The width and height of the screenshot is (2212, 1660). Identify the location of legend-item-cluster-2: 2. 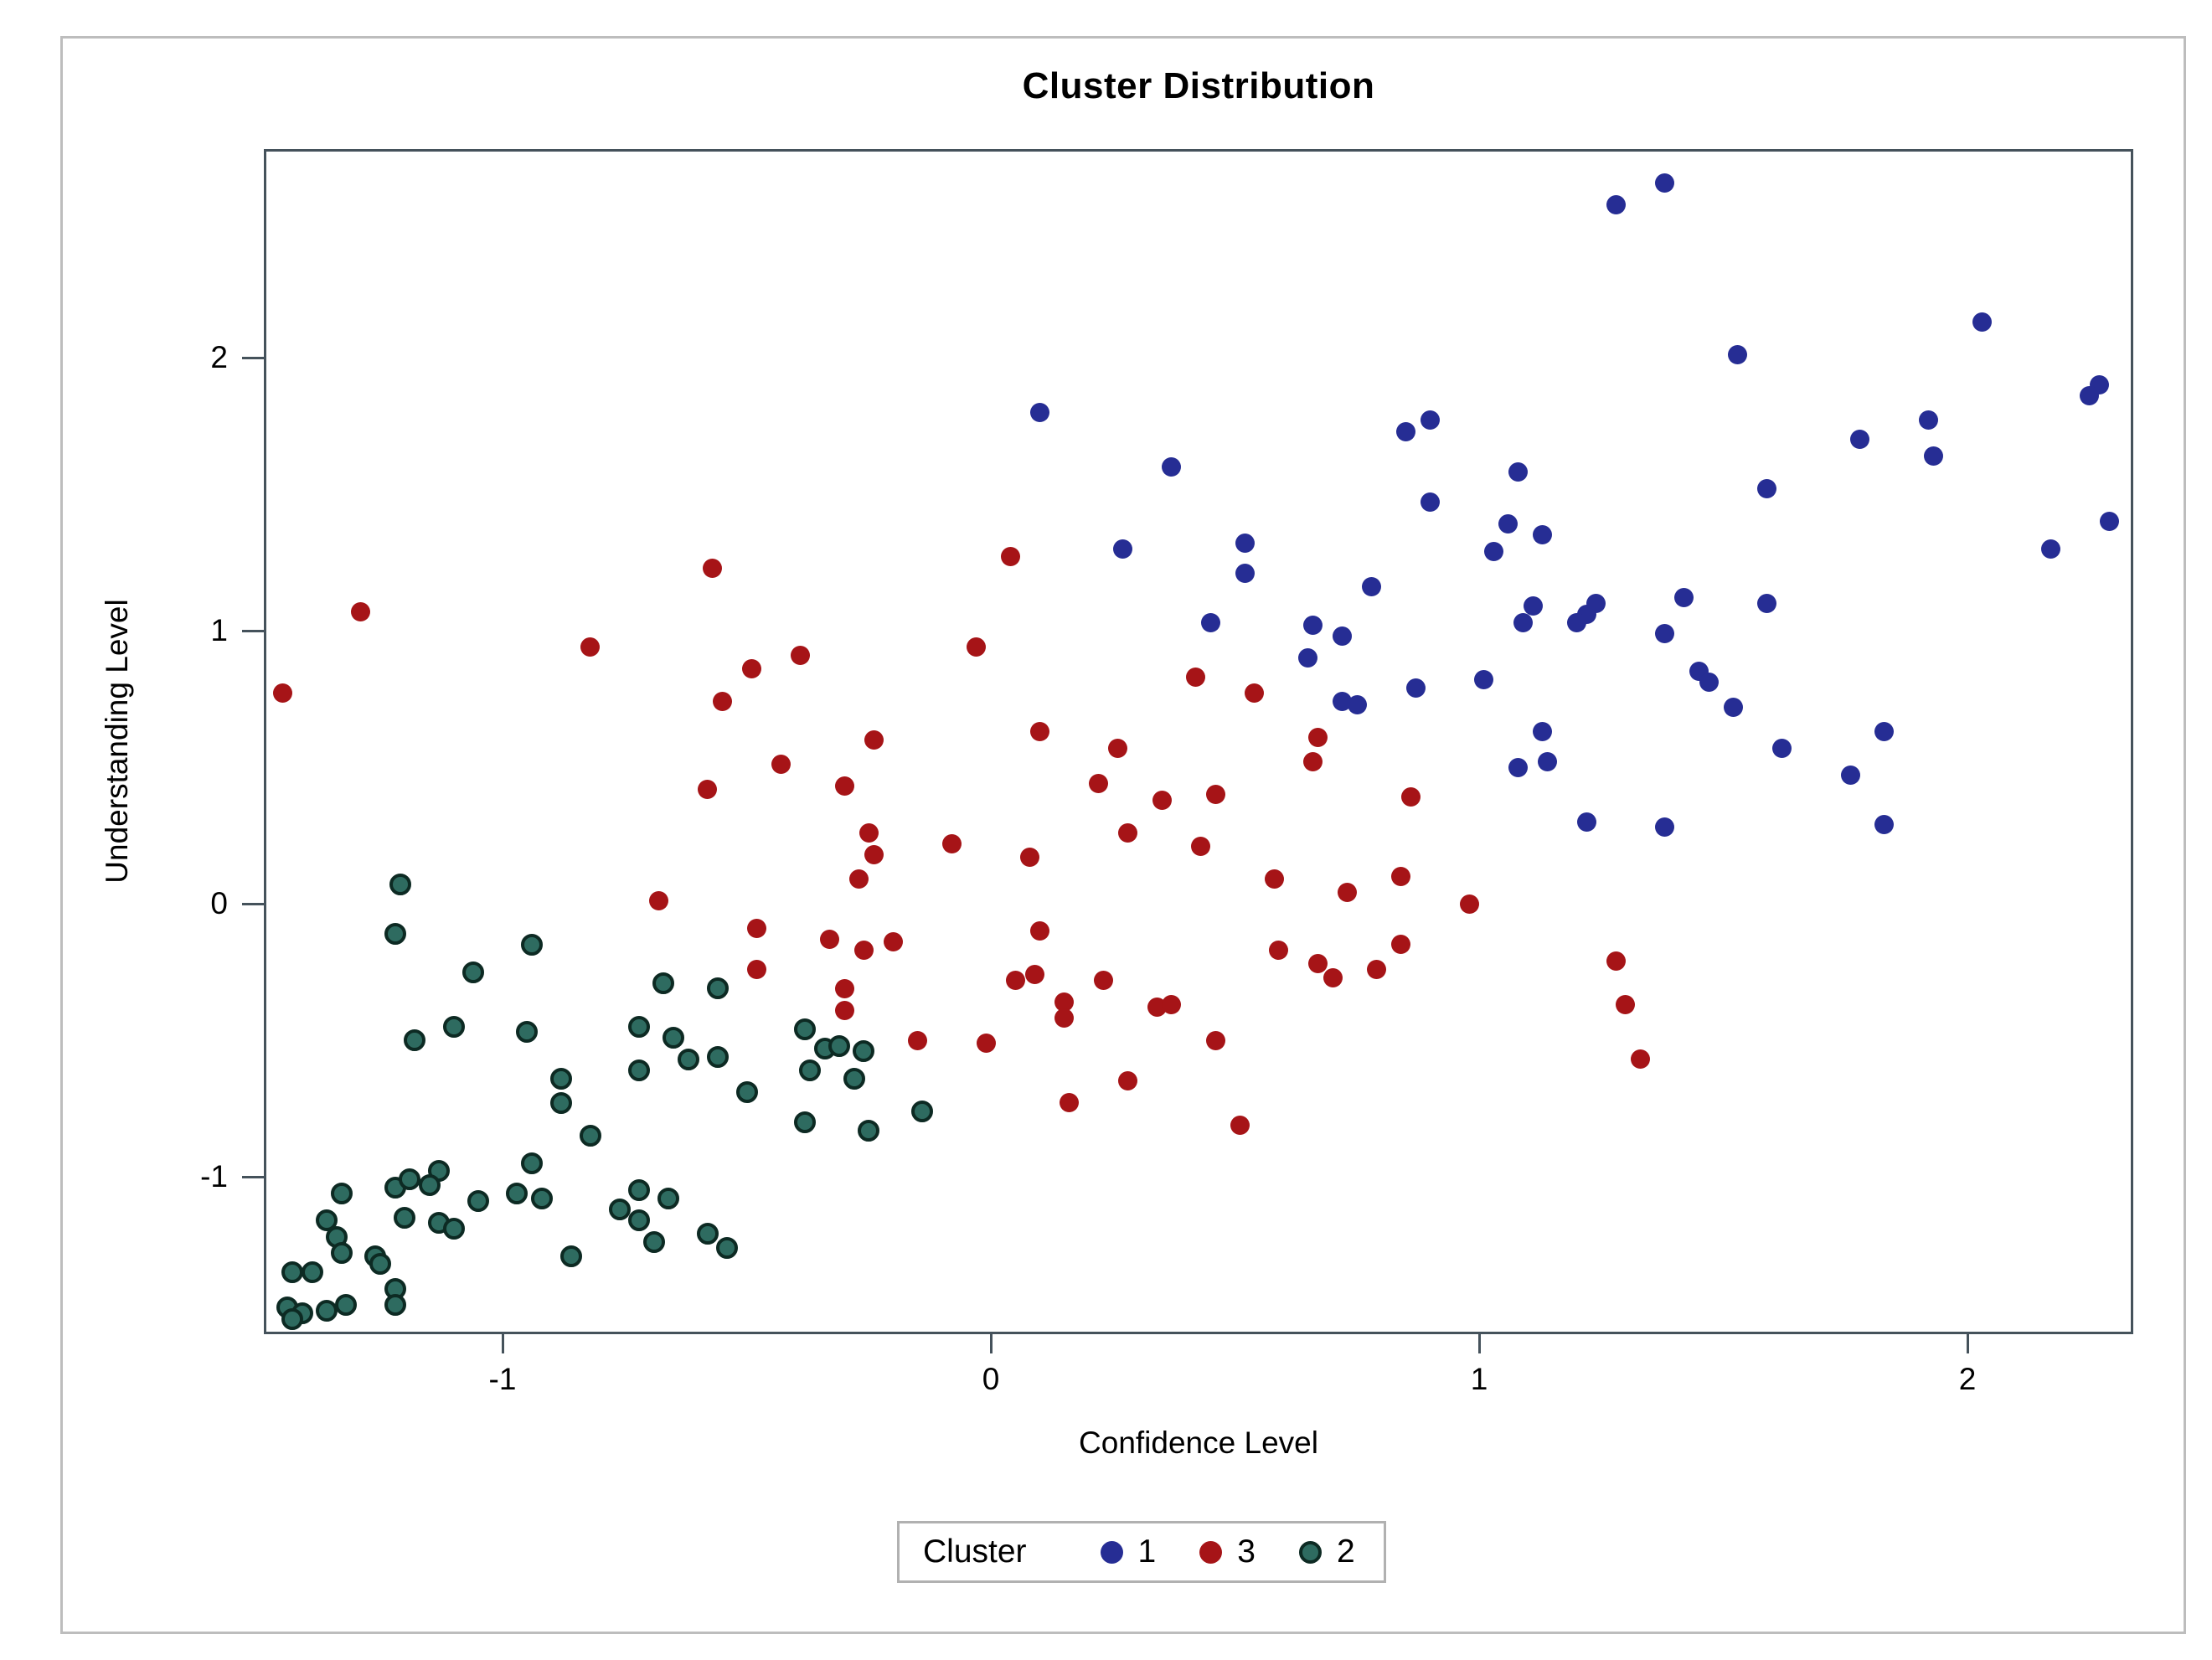
(1326, 1552).